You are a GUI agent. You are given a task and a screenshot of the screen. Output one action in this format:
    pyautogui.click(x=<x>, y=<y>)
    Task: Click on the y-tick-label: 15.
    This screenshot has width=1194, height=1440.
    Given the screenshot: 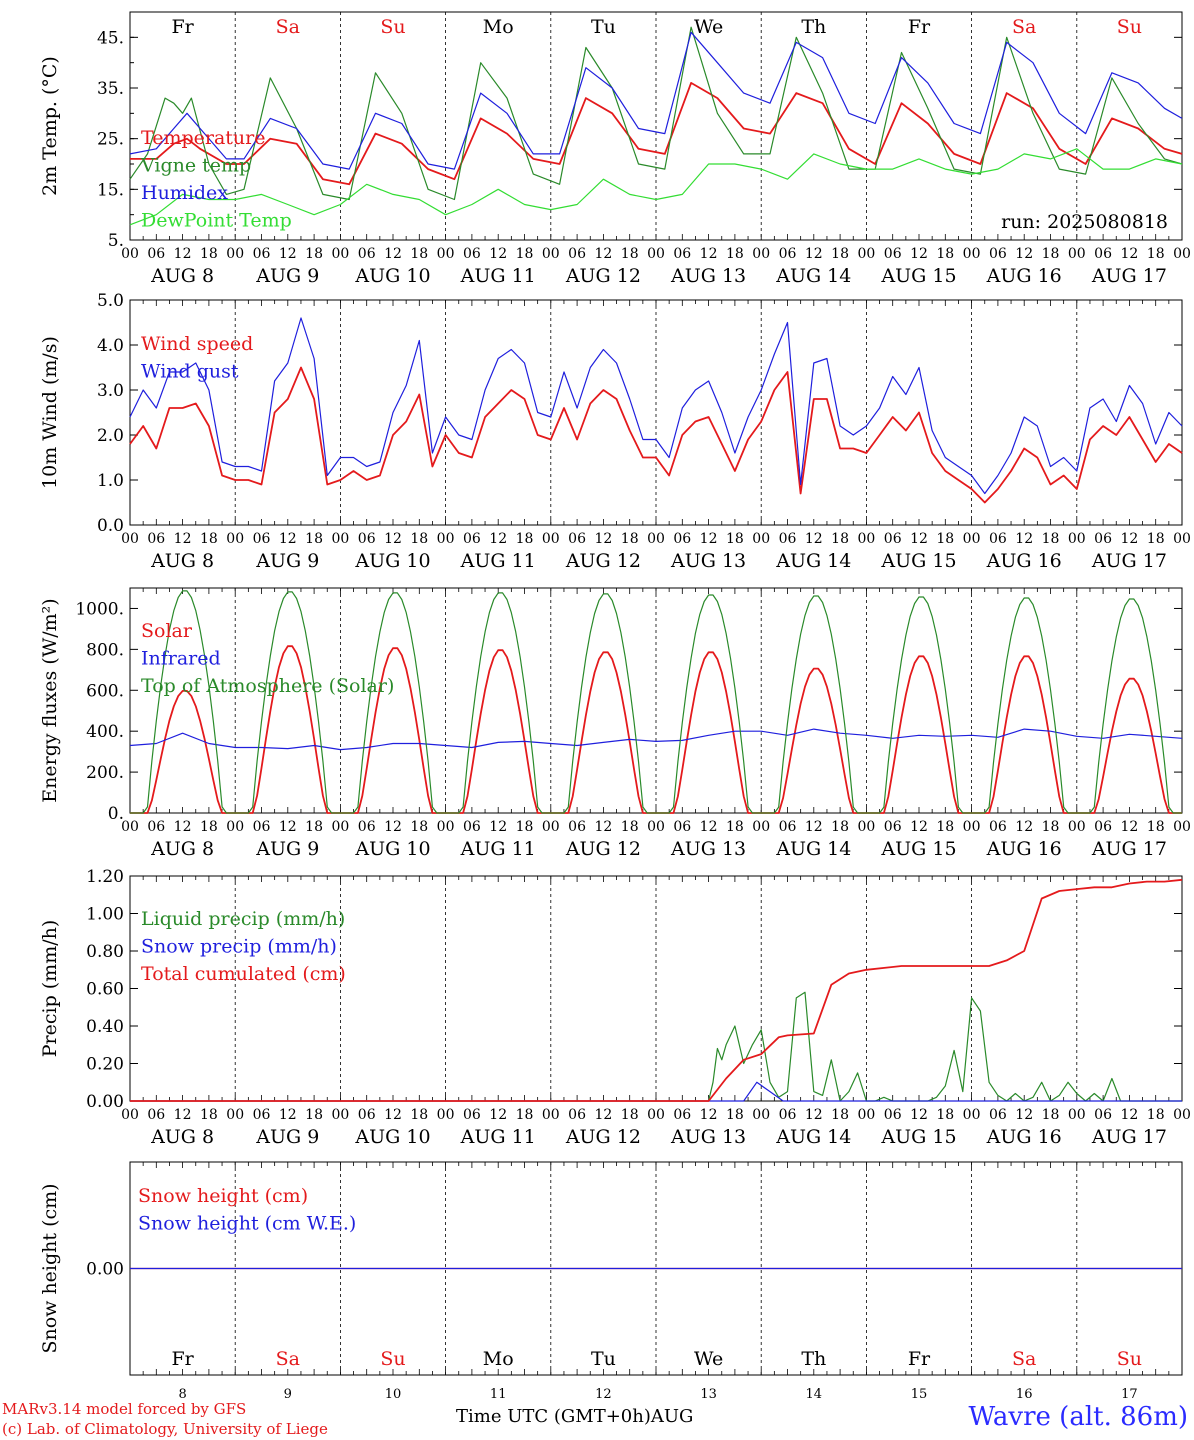 What is the action you would take?
    pyautogui.click(x=110, y=190)
    